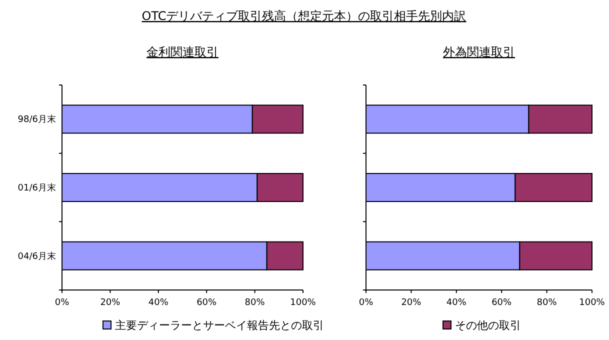 Image resolution: width=609 pixels, height=340 pixels. Describe the element at coordinates (37, 188) in the screenshot. I see `y-tick-label: 01/6月末` at that location.